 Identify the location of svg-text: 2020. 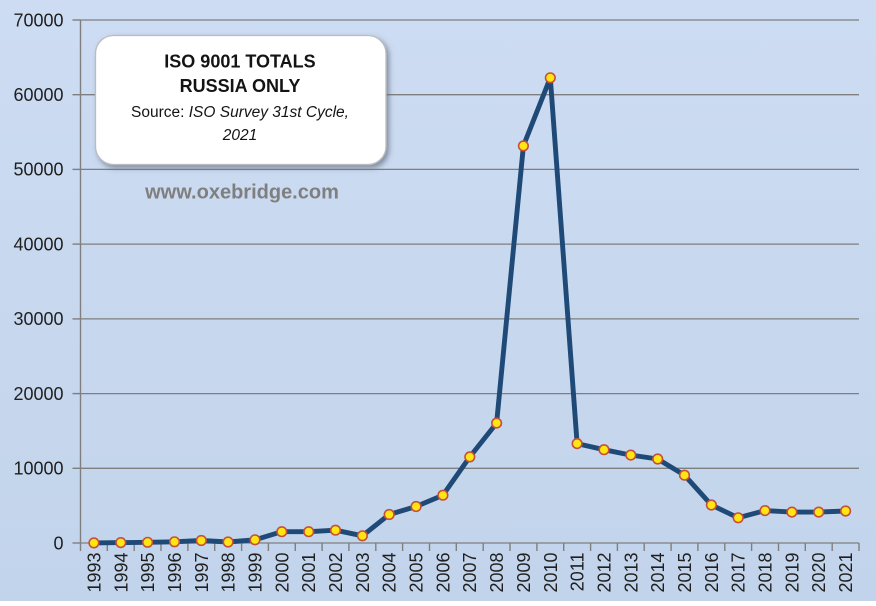
(819, 573).